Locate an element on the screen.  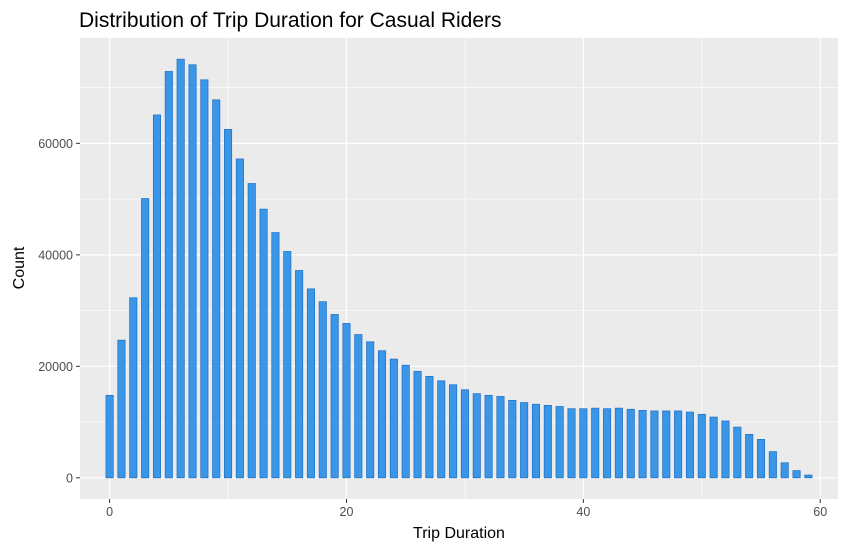
y-tick-label: 20000 is located at coordinates (55, 367).